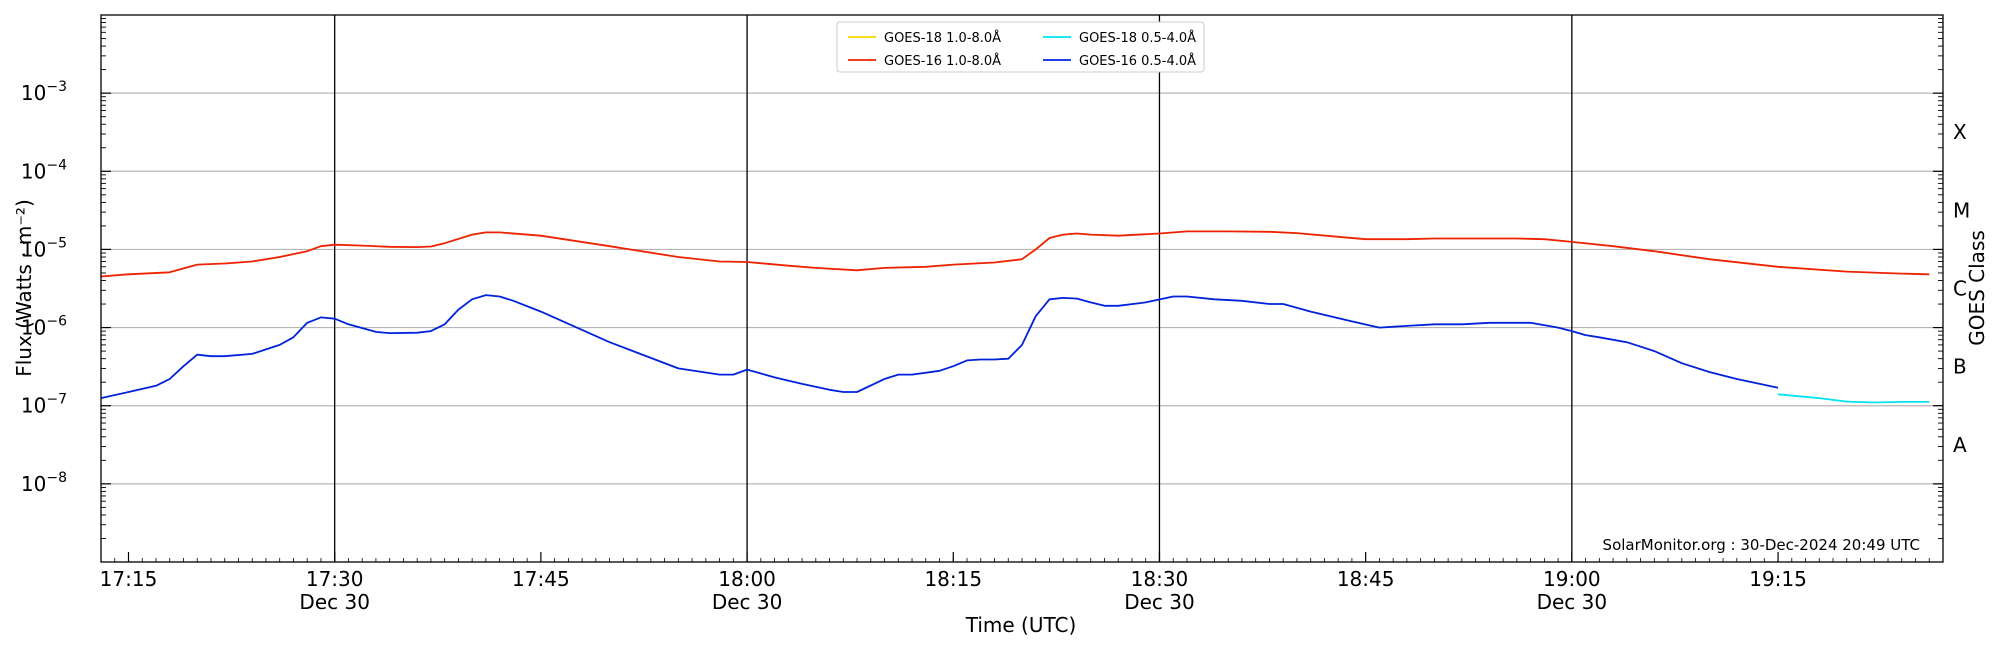  What do you see at coordinates (1160, 579) in the screenshot?
I see `x-tick-label: 18:30` at bounding box center [1160, 579].